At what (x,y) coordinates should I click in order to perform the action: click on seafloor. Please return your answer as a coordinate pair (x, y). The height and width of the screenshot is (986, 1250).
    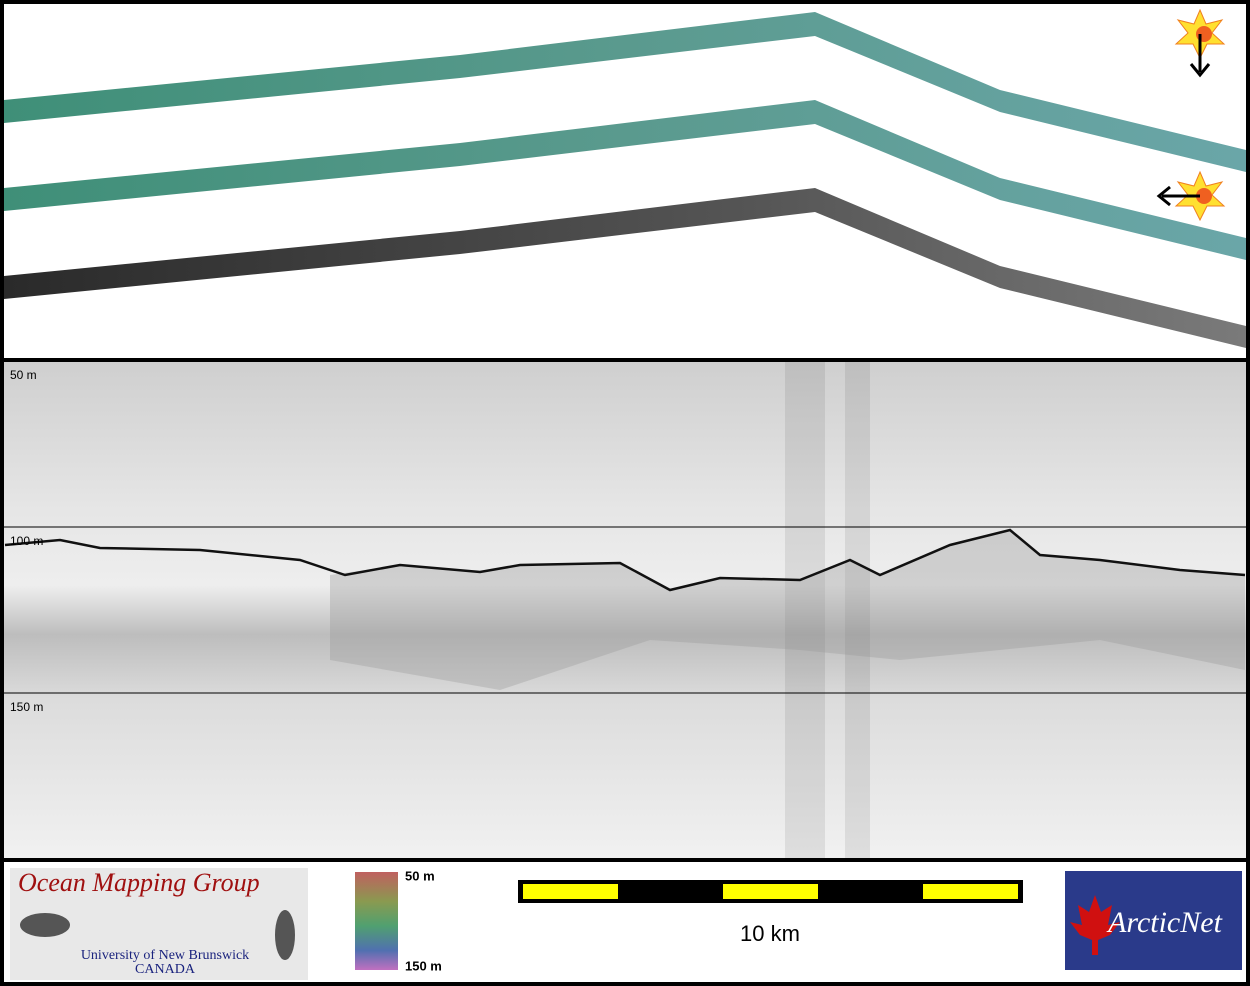
    Looking at the image, I should click on (625, 560).